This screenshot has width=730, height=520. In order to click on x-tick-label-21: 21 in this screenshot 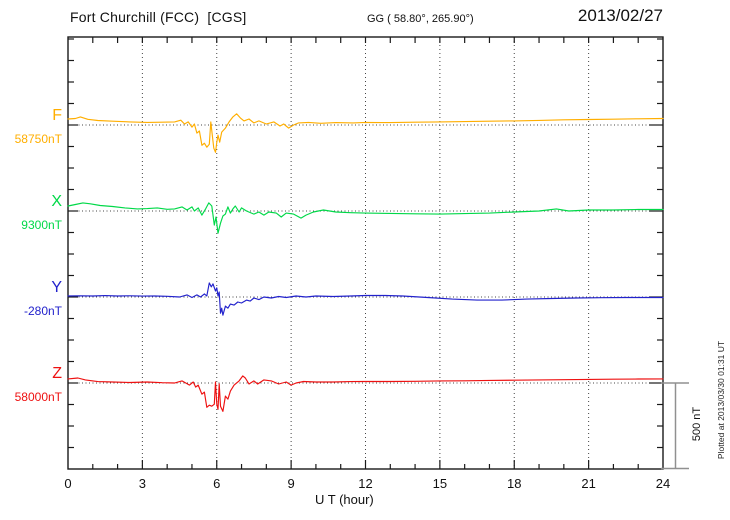, I will do `click(588, 483)`.